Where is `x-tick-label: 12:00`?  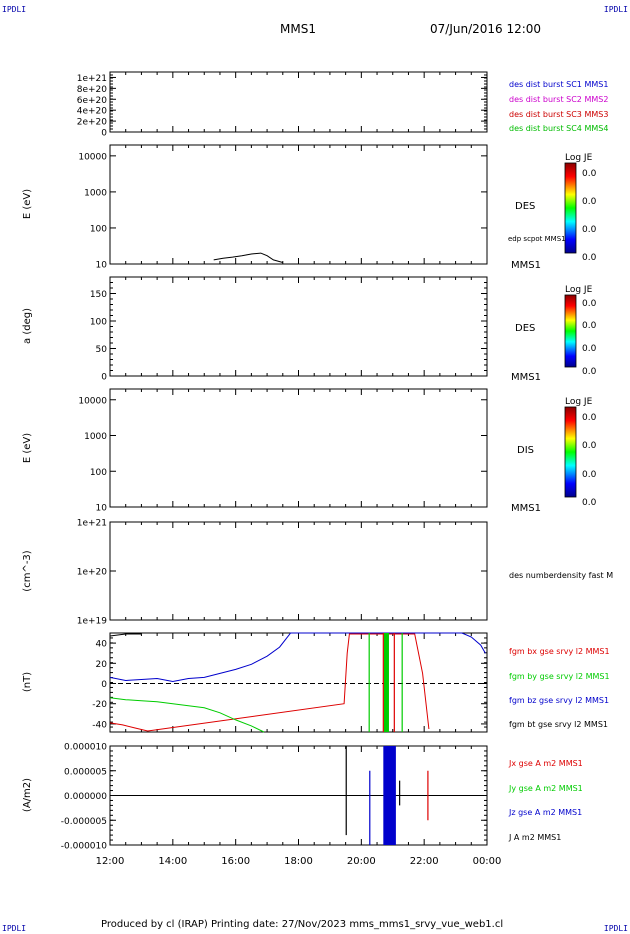 x-tick-label: 12:00 is located at coordinates (110, 861).